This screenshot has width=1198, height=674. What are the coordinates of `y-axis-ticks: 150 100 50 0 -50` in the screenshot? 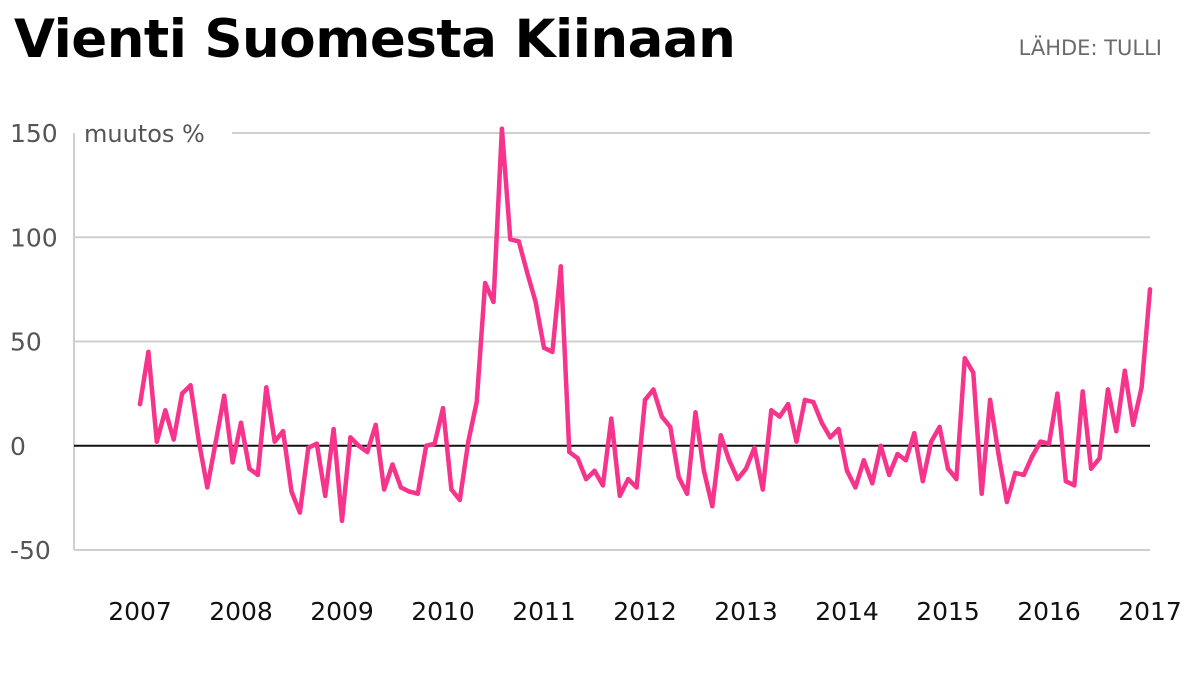 It's located at (34, 342).